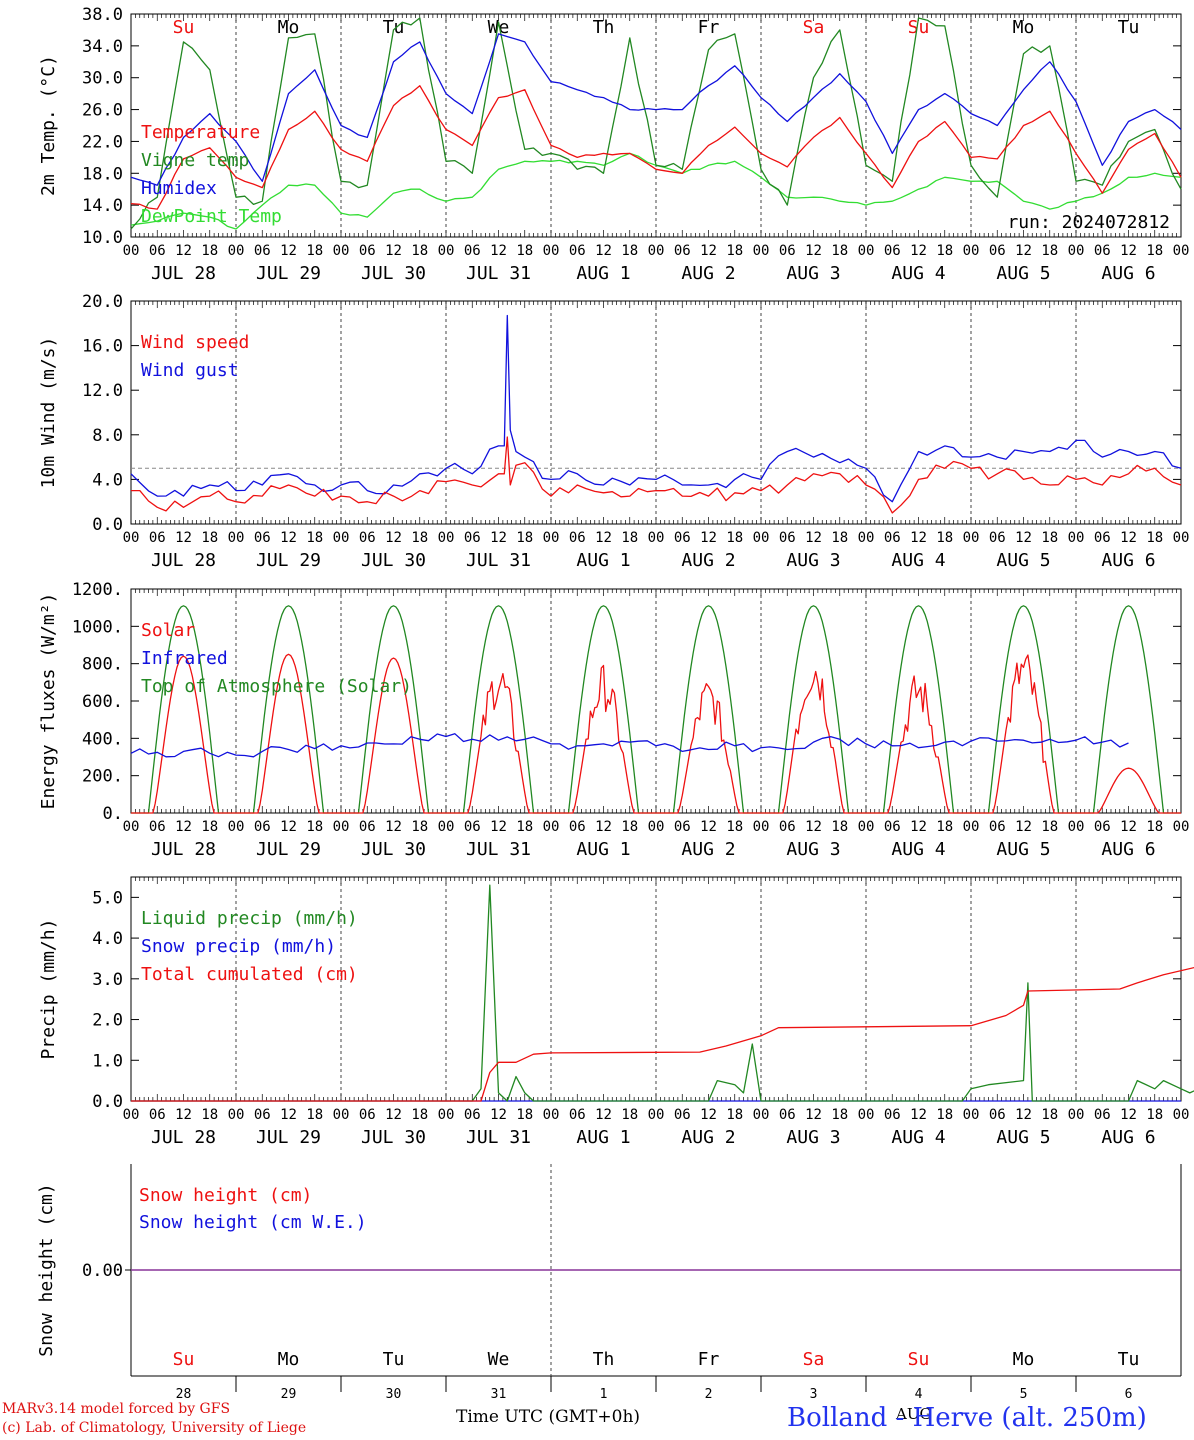 The height and width of the screenshot is (1440, 1194). Describe the element at coordinates (393, 273) in the screenshot. I see `temp-day-label: JUL 30` at that location.